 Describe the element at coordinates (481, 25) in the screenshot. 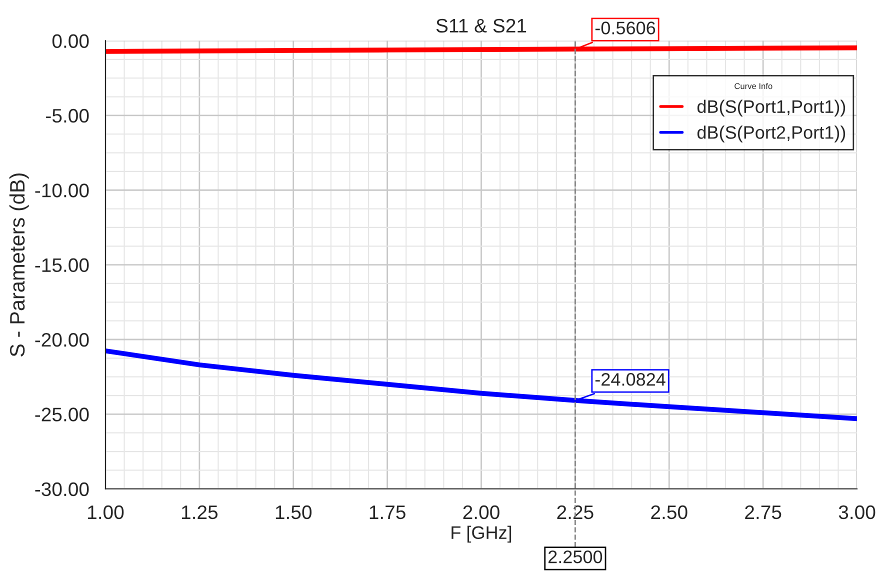

I see `chart-title: S11 & S21` at that location.